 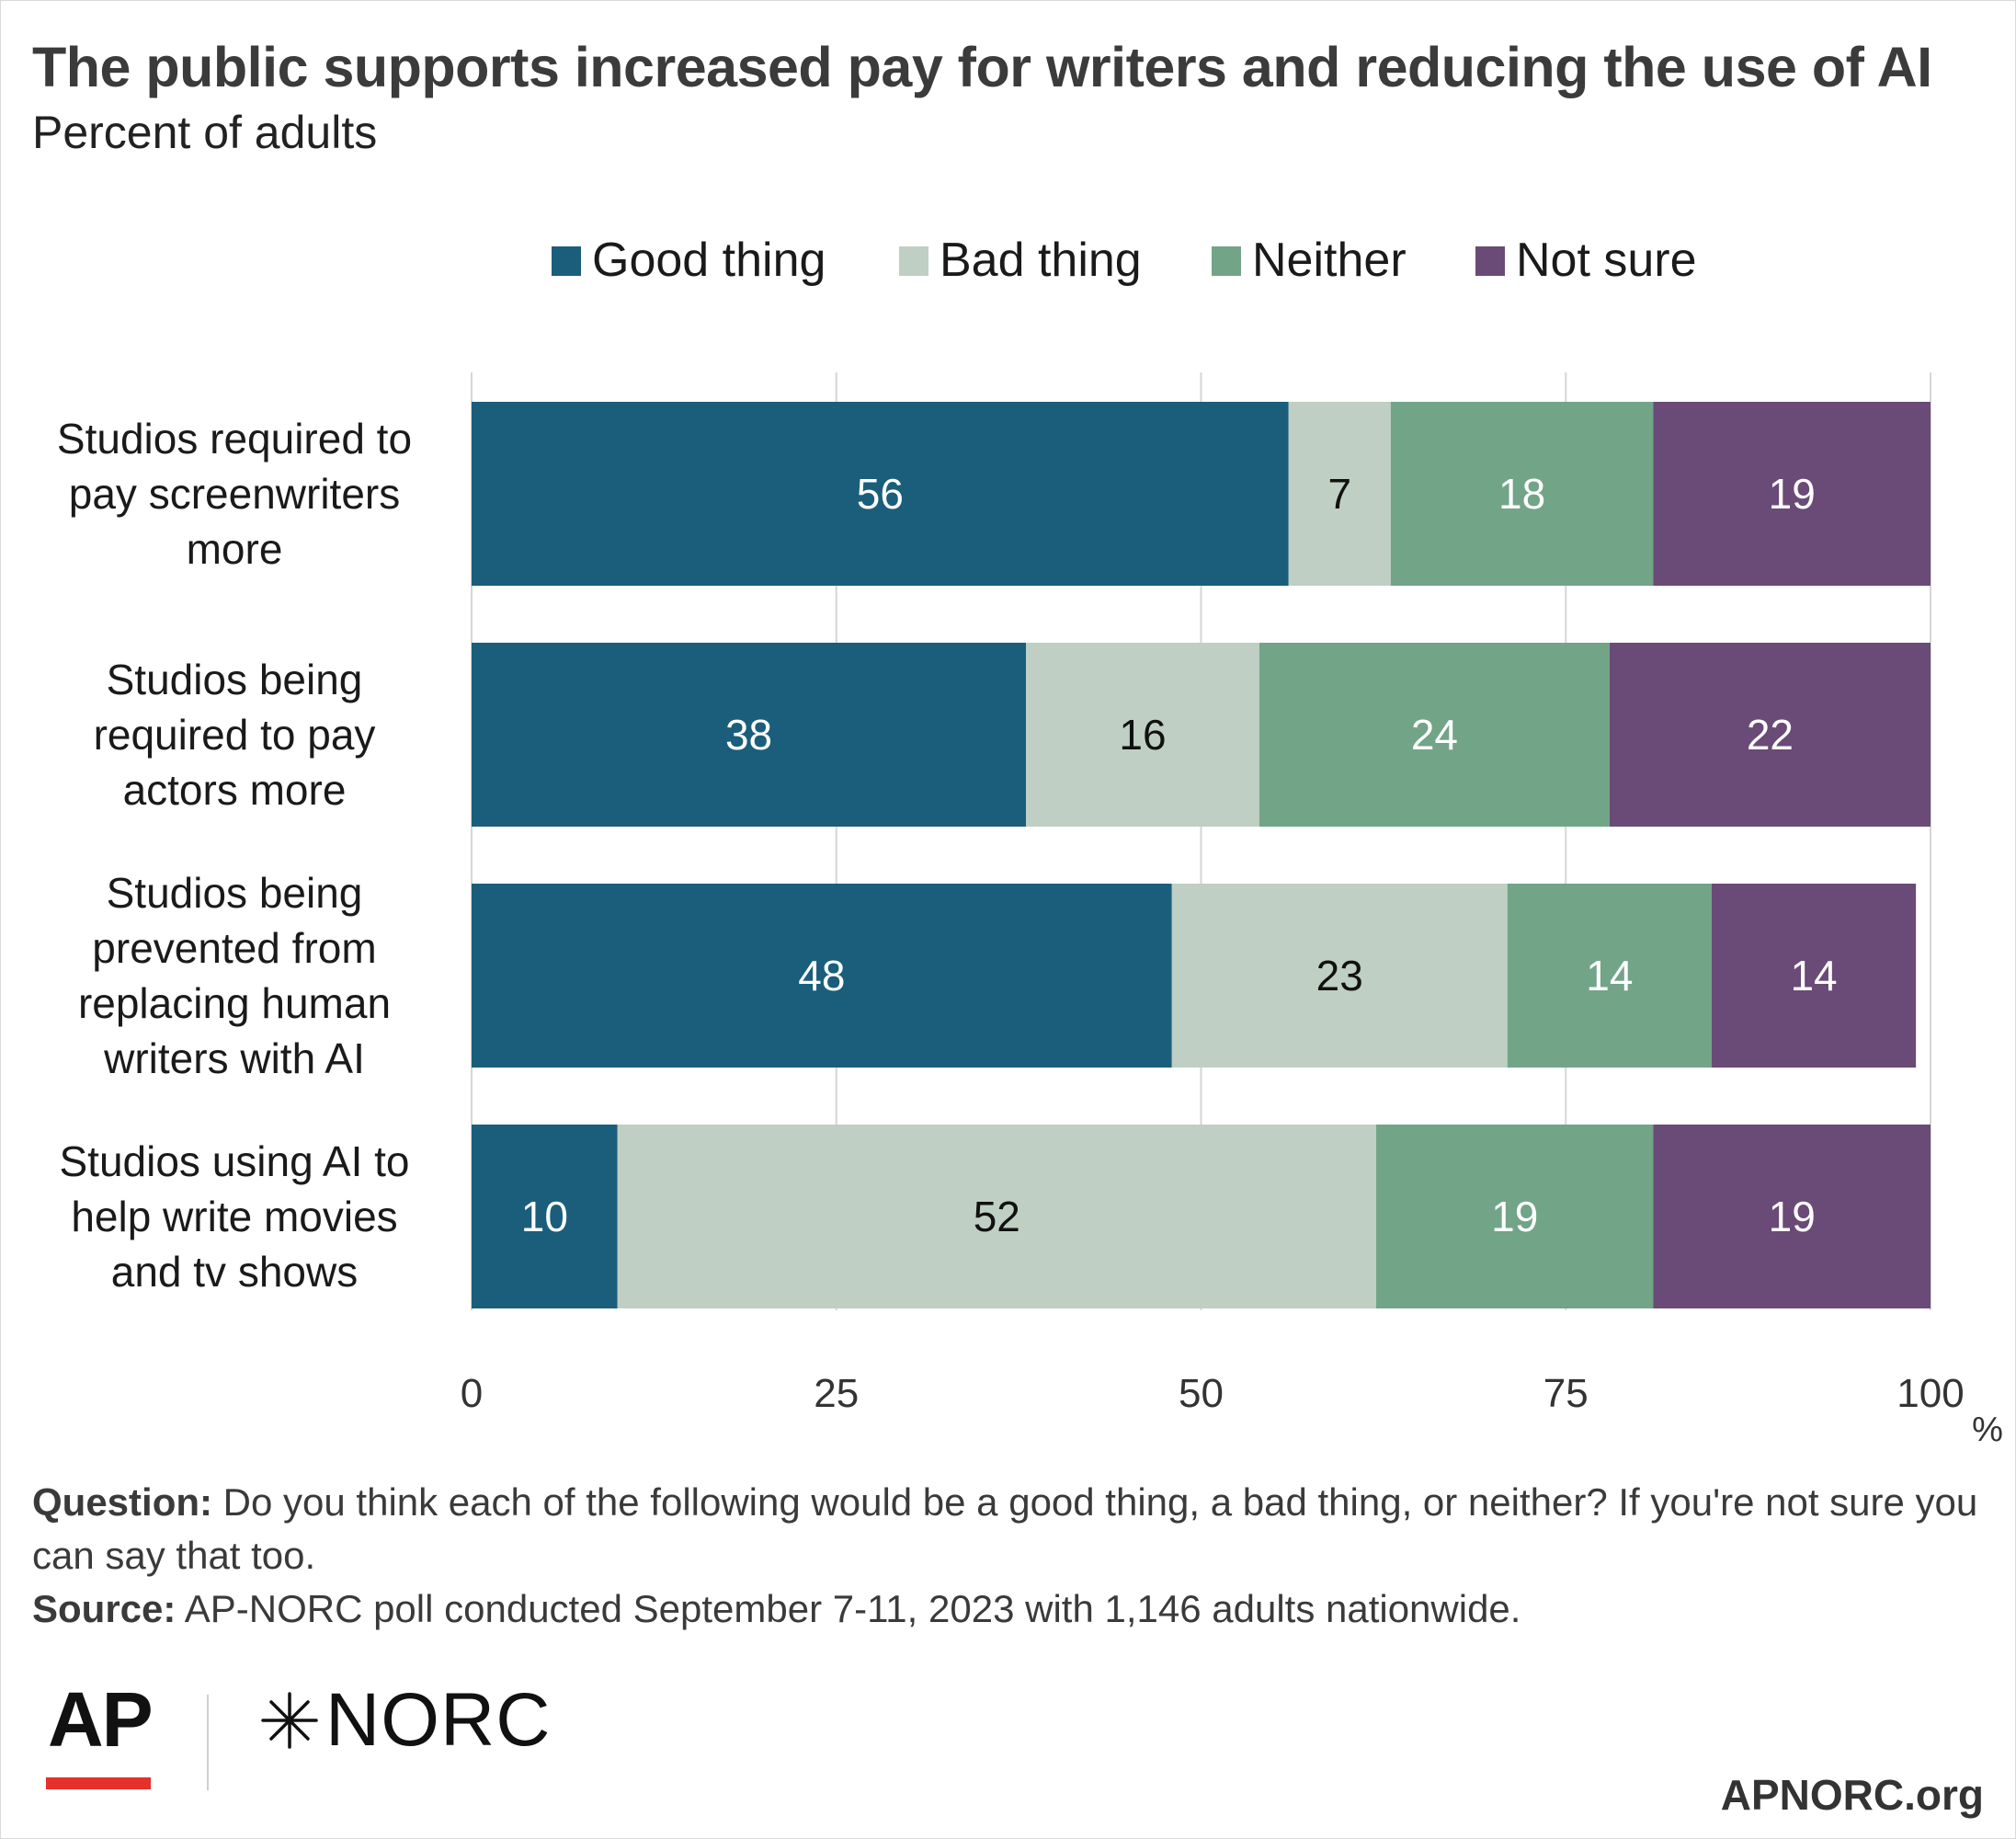 What do you see at coordinates (1930, 1394) in the screenshot?
I see `x-tick-label-100: 100` at bounding box center [1930, 1394].